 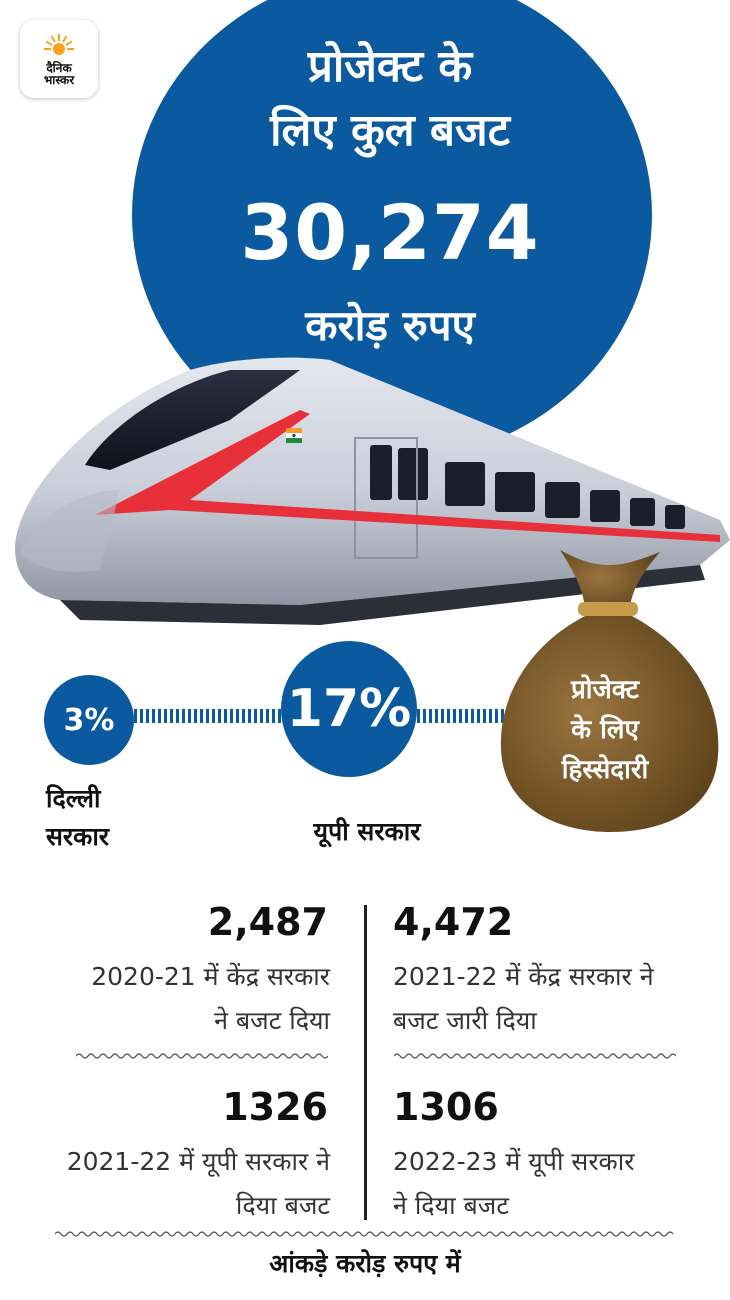 I want to click on stat-description-line: 2021-22 में यूपी सरकार ने, so click(x=198, y=1161).